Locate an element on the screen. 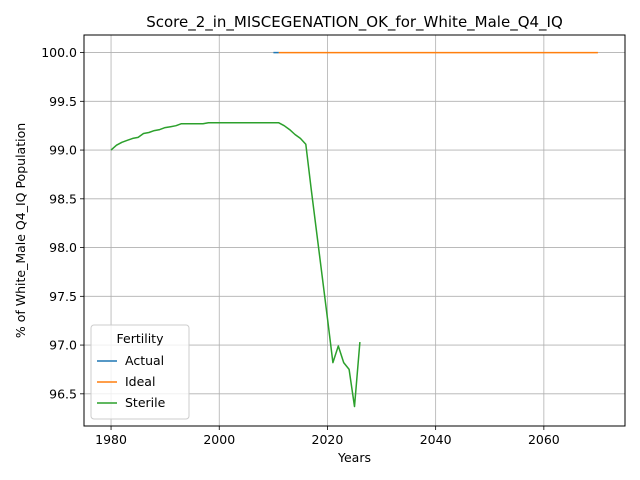  x-tick-label: 2040 is located at coordinates (436, 439).